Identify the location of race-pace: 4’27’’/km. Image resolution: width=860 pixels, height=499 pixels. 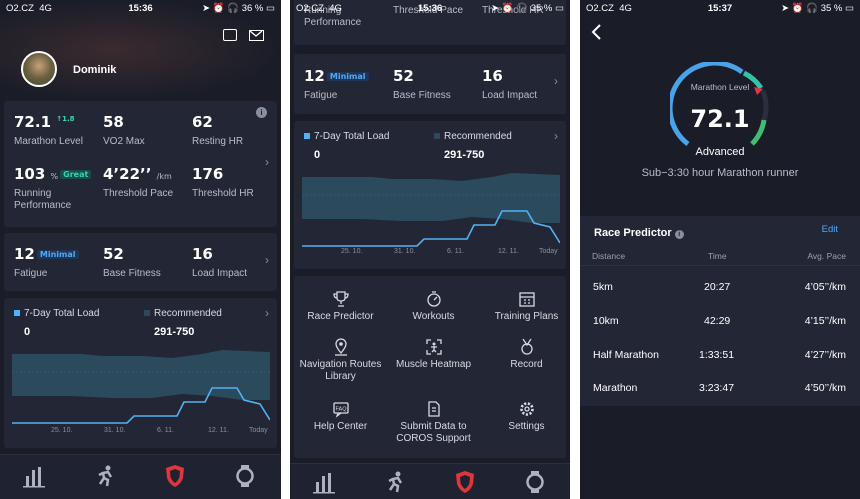
(825, 355).